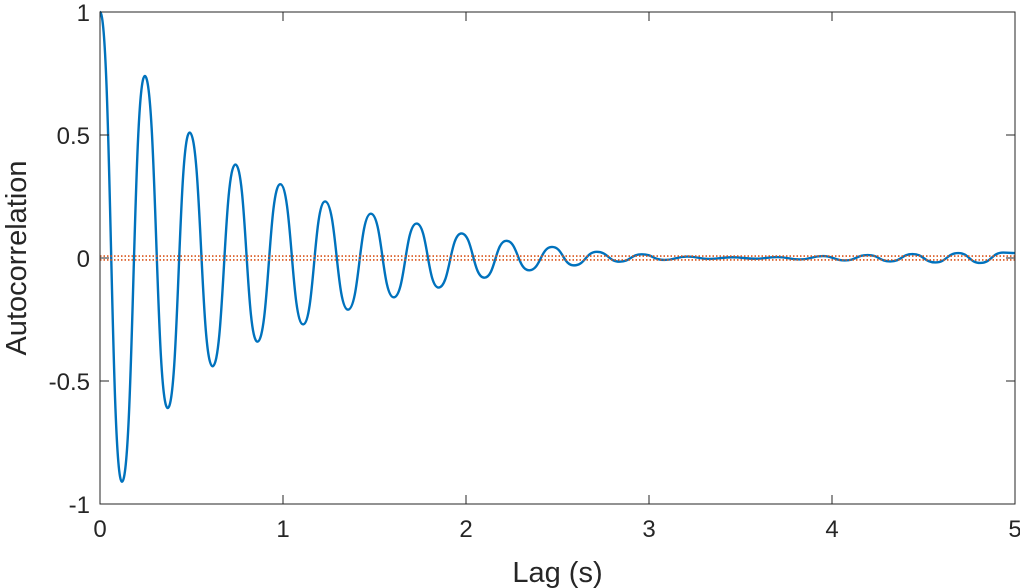  What do you see at coordinates (79, 505) in the screenshot?
I see `y-tick-label: -1` at bounding box center [79, 505].